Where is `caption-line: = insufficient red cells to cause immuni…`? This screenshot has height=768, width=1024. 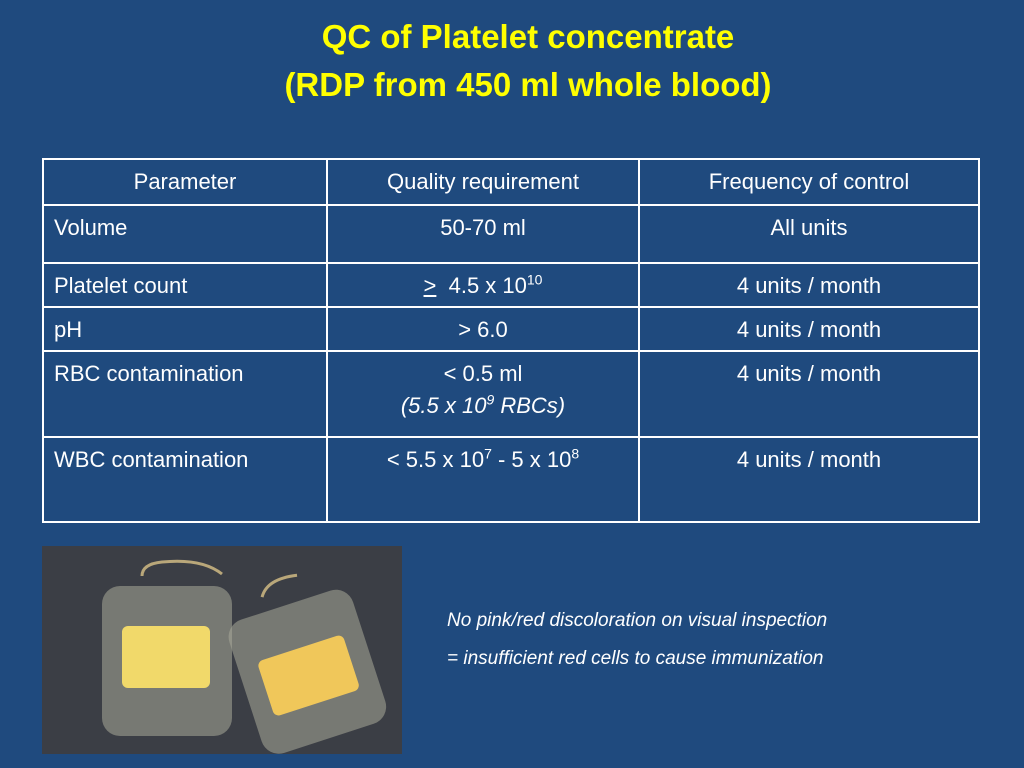 caption-line: = insufficient red cells to cause immuni… is located at coordinates (635, 658).